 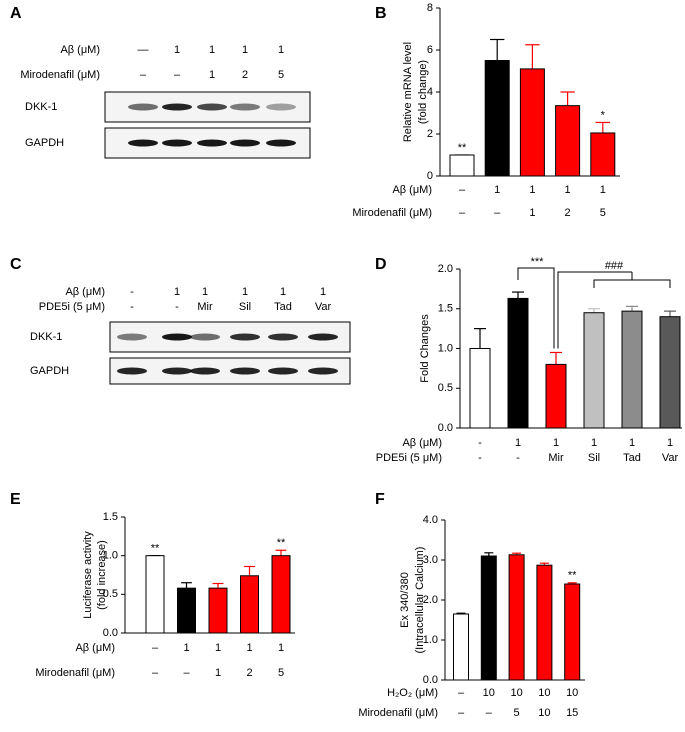 What do you see at coordinates (88, 575) in the screenshot?
I see `y-axis-title: Luciferase activity` at bounding box center [88, 575].